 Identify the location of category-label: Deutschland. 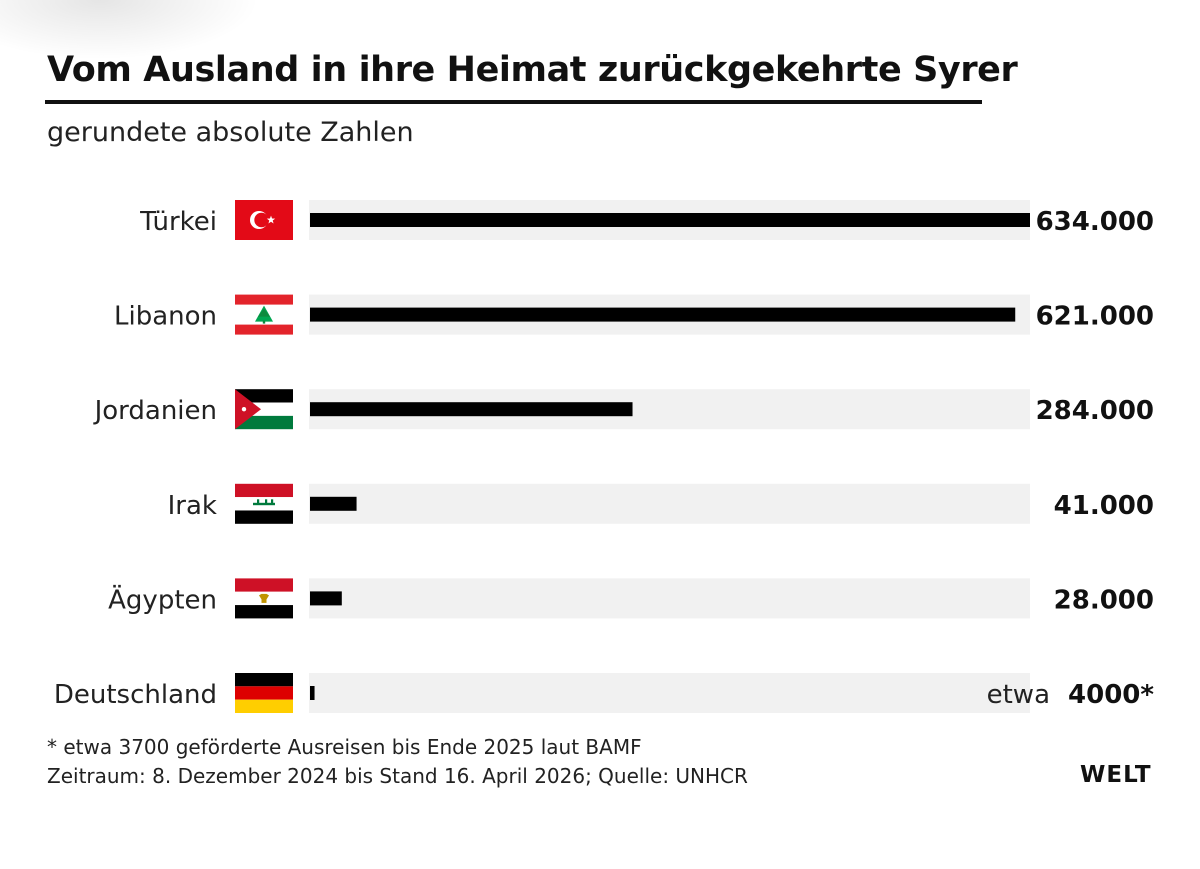
(135, 695).